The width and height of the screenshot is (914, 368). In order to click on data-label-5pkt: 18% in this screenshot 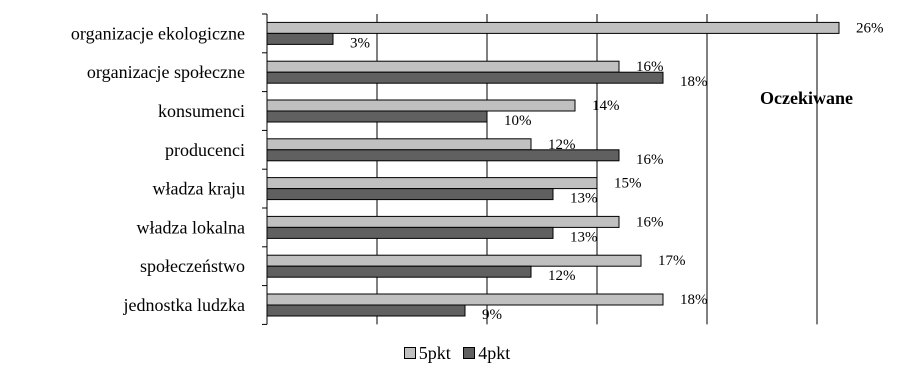, I will do `click(694, 300)`.